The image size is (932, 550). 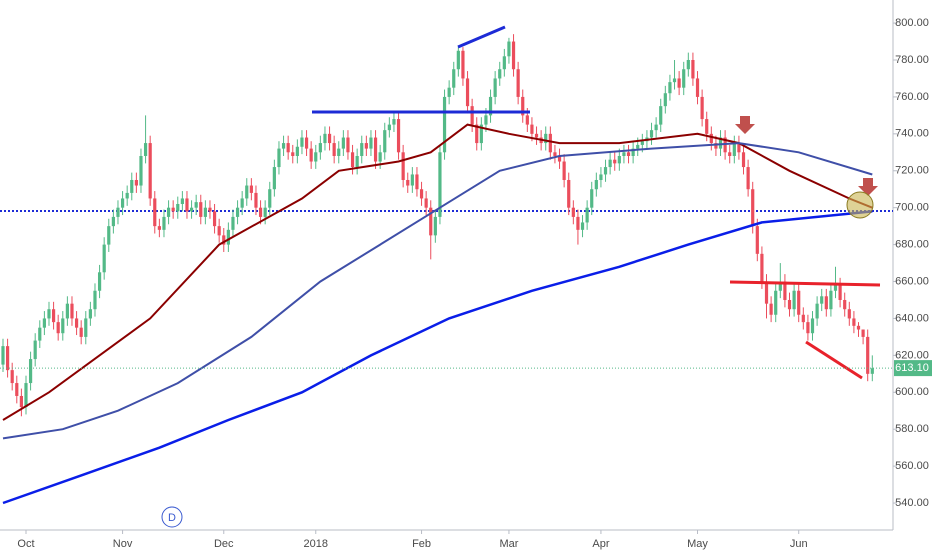 I want to click on dividend-label: D, so click(x=172, y=518).